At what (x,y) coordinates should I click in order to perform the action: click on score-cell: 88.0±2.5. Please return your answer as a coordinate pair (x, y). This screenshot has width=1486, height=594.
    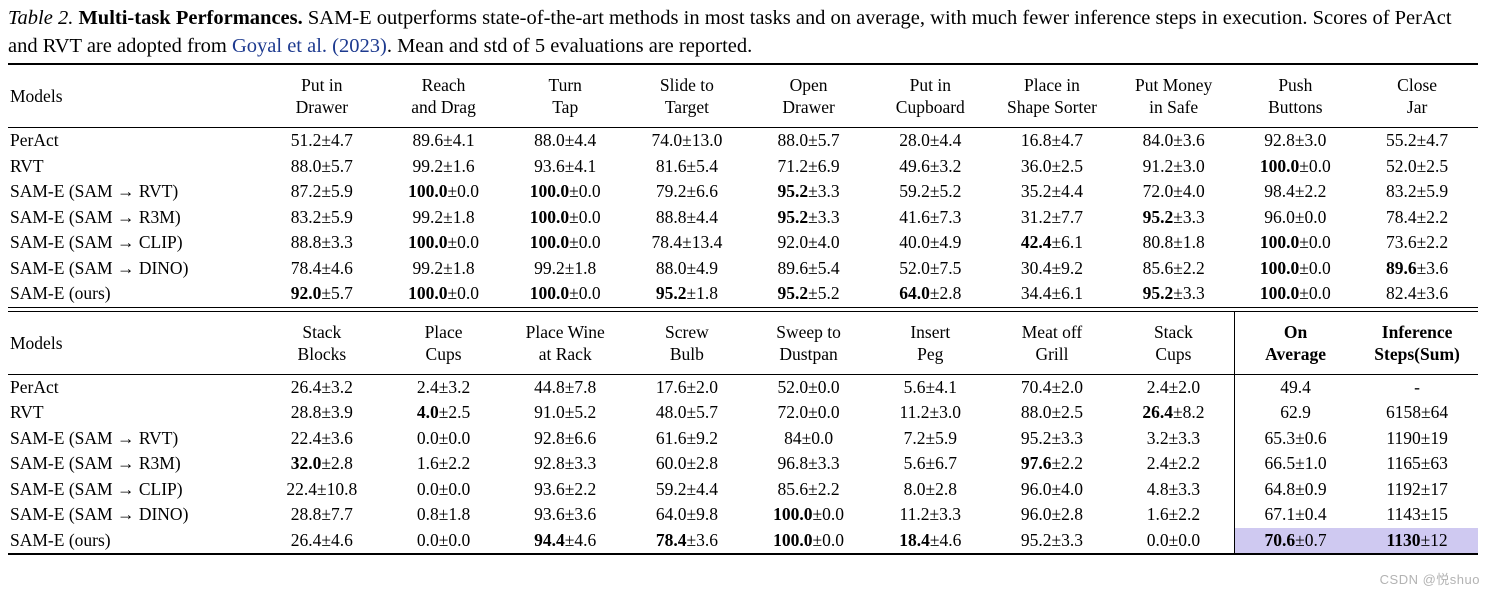
    Looking at the image, I should click on (1052, 412).